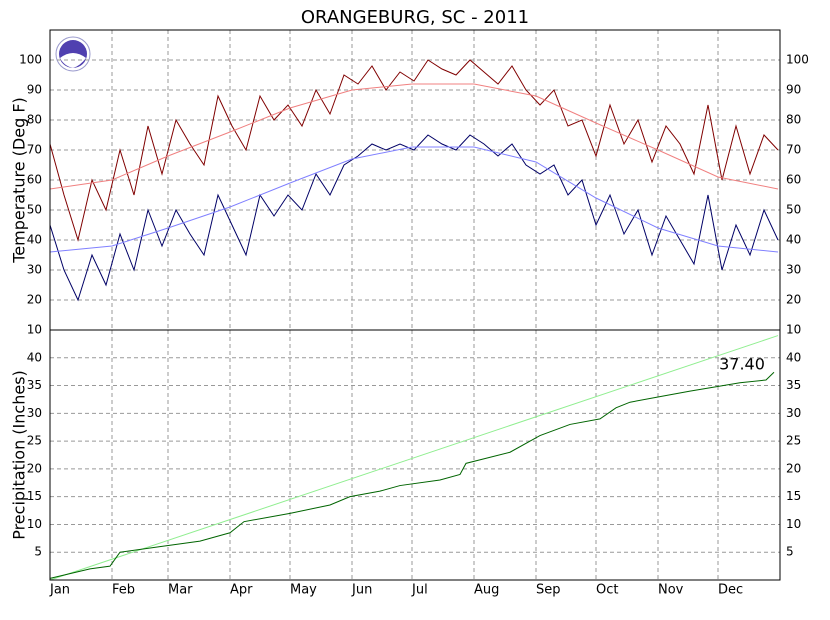 The height and width of the screenshot is (620, 830). I want to click on x-tick-label: Mar, so click(180, 590).